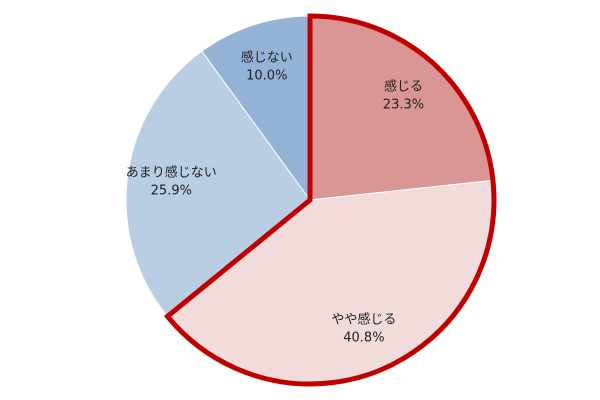  I want to click on slice-label: 感じない, so click(267, 58).